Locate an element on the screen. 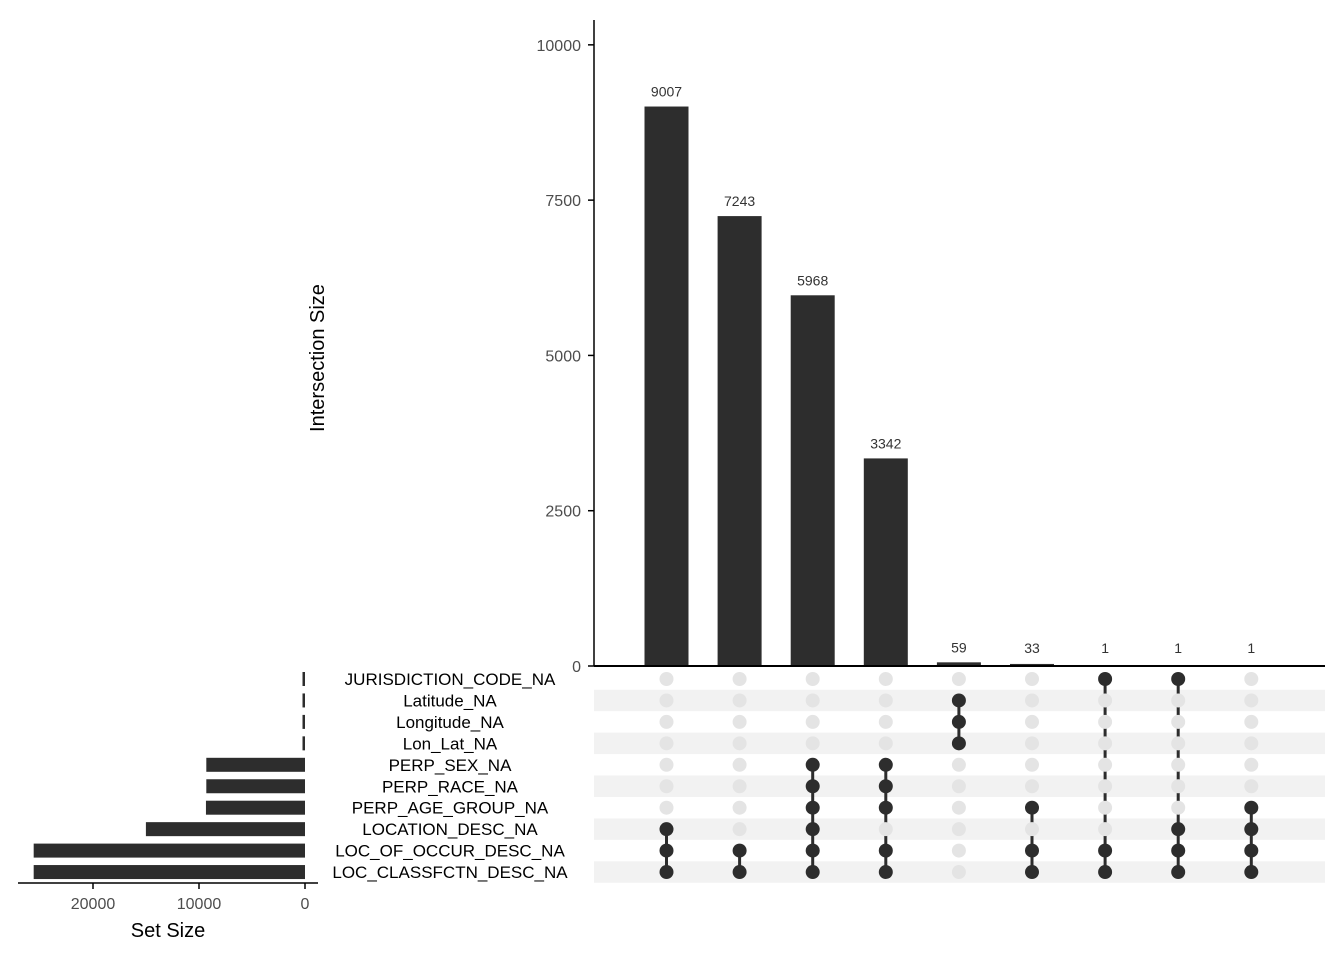  set-size-tick-label: 10000 is located at coordinates (199, 904).